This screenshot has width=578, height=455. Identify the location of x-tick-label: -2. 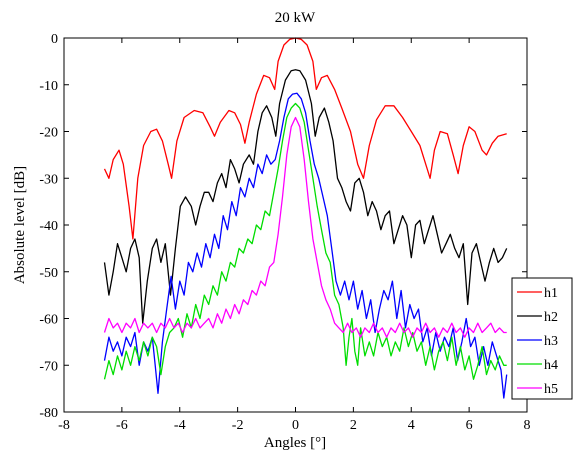
(238, 425).